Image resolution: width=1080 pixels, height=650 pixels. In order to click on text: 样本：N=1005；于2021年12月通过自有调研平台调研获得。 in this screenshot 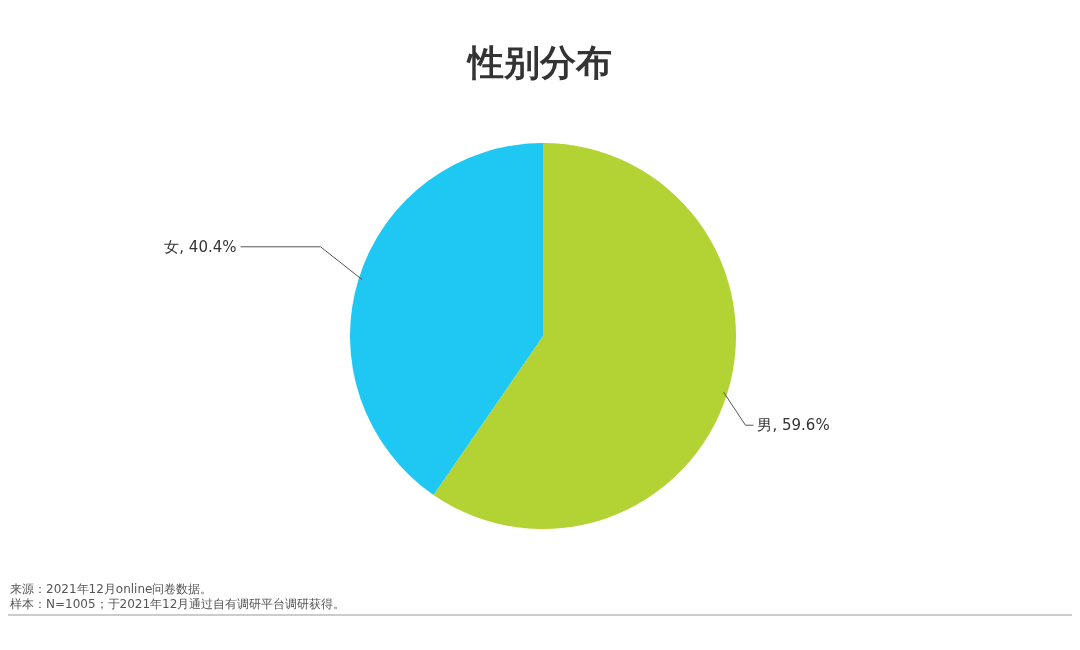, I will do `click(178, 604)`.